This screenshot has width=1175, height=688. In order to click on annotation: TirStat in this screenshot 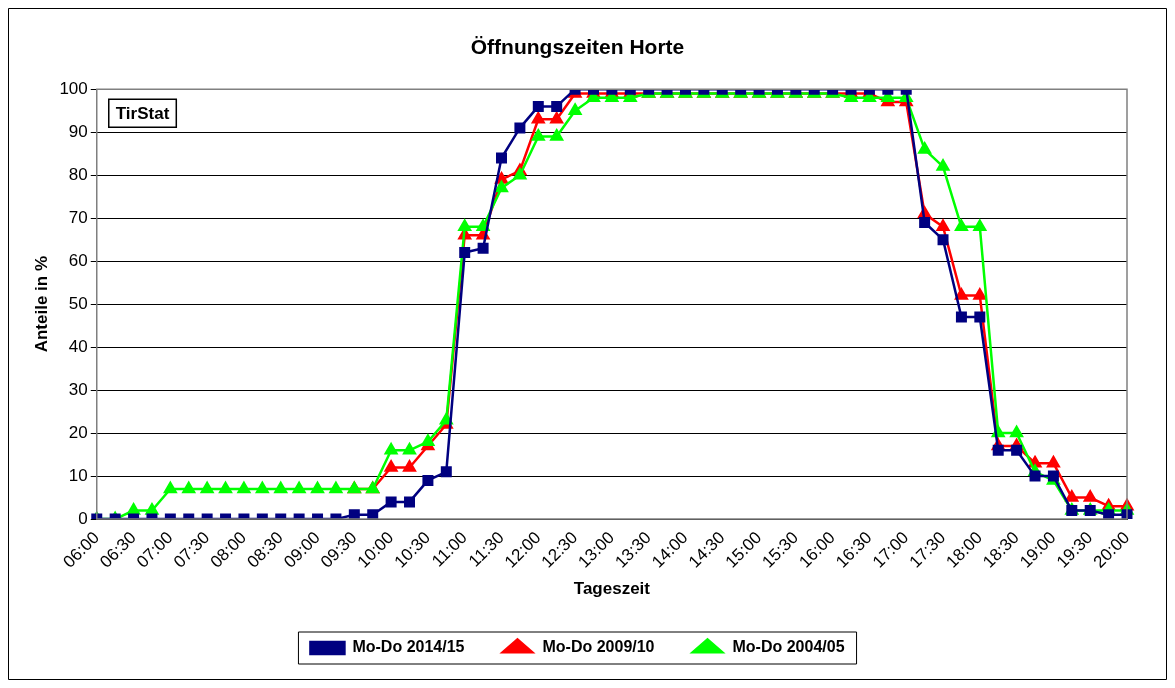, I will do `click(142, 113)`.